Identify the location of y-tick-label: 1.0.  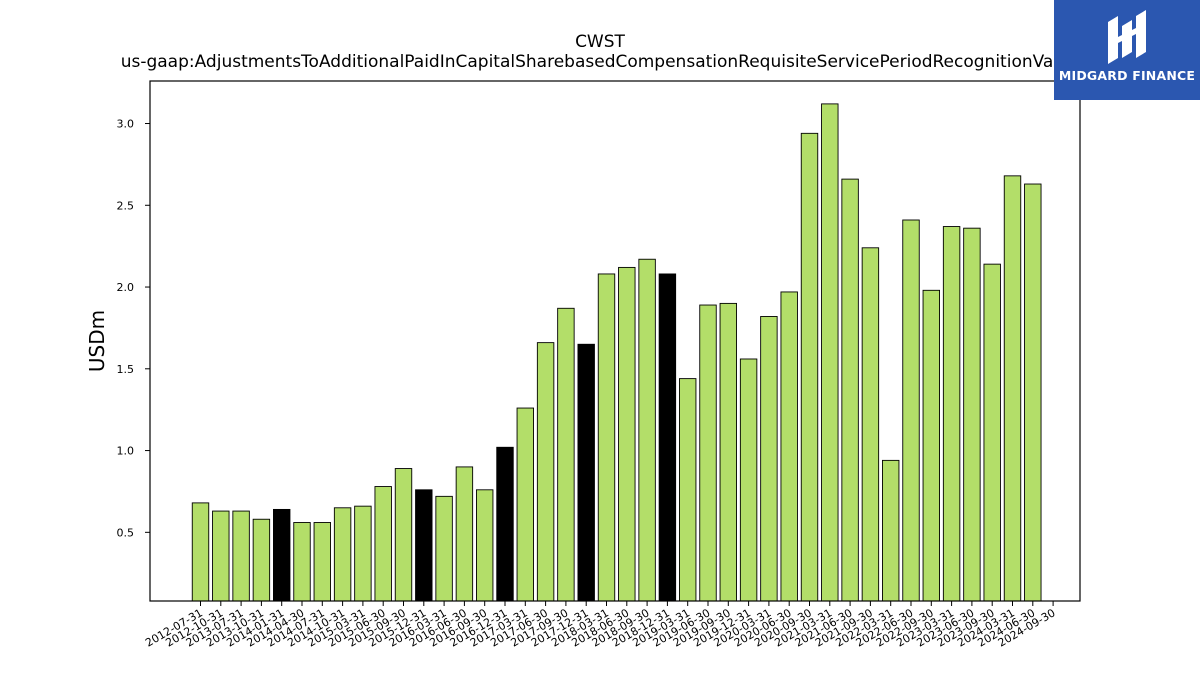
(126, 451).